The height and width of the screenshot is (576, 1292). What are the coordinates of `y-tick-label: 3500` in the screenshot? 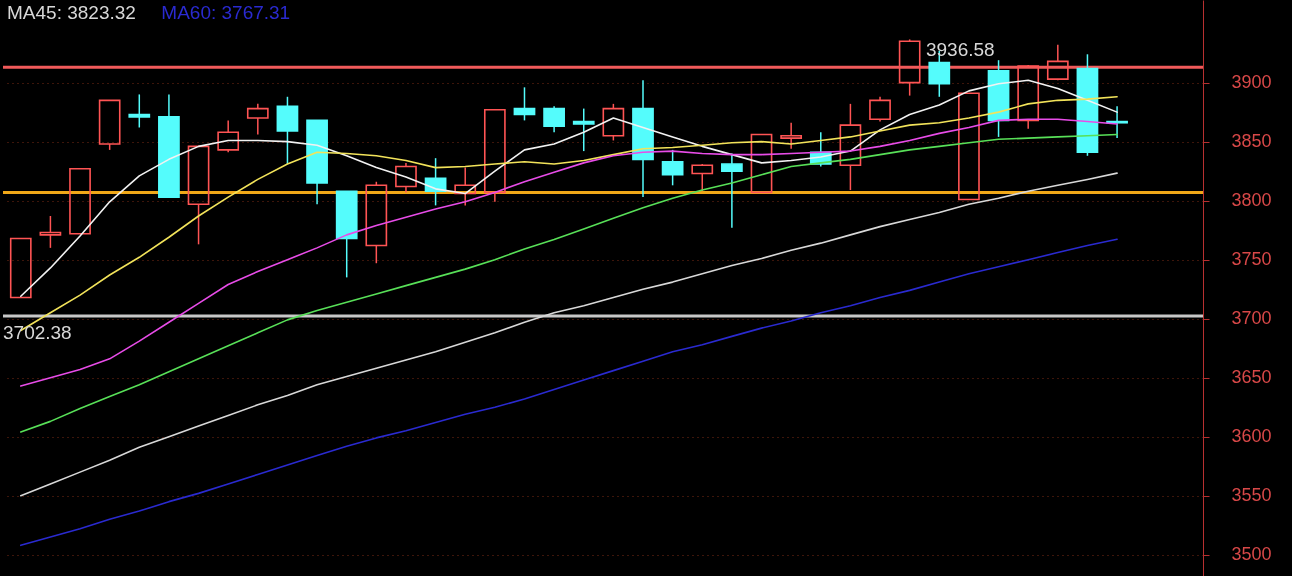 It's located at (1251, 554).